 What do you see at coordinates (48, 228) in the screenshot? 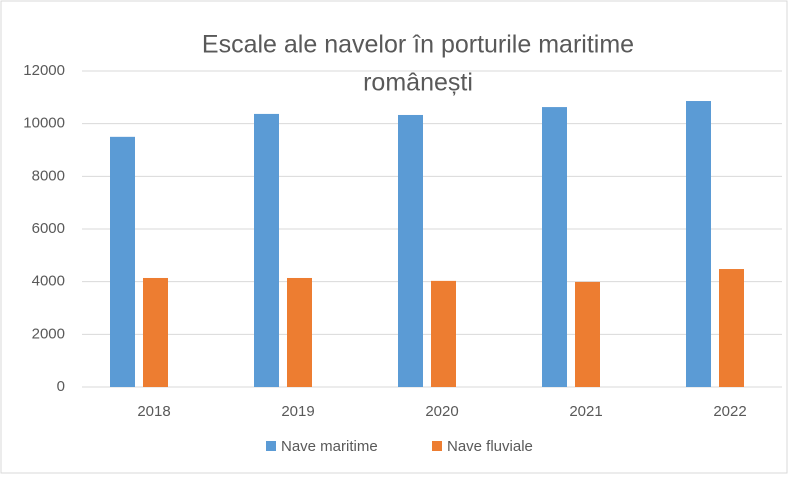
I see `y-tick-label: 6000` at bounding box center [48, 228].